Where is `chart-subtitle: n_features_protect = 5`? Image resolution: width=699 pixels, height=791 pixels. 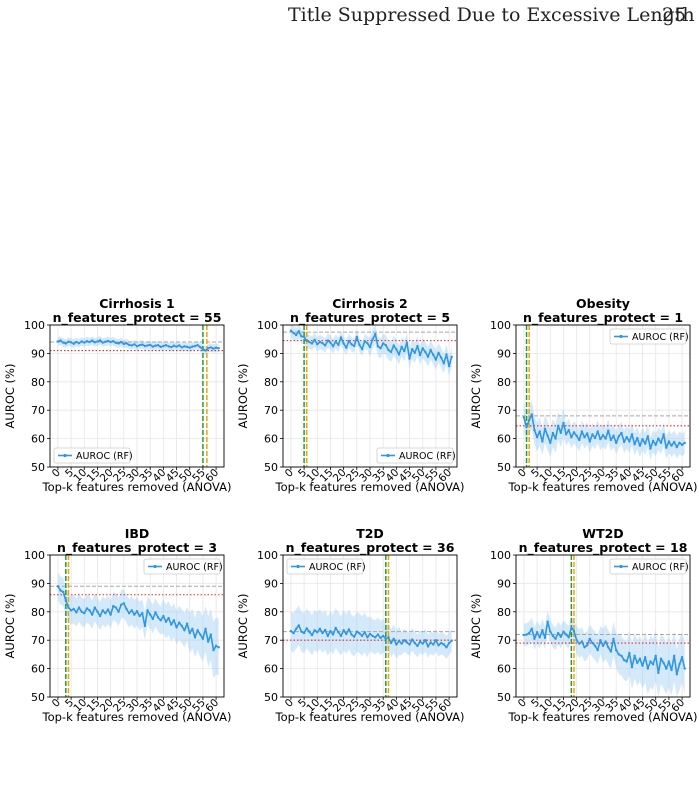 chart-subtitle: n_features_protect = 5 is located at coordinates (370, 318).